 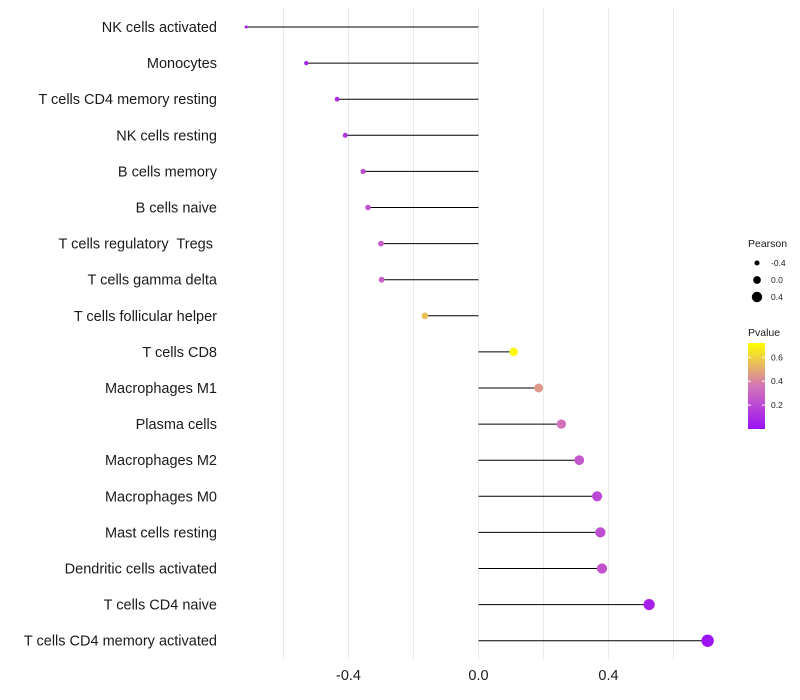 I want to click on category-label: T cells regulatory Tregs, so click(x=138, y=245).